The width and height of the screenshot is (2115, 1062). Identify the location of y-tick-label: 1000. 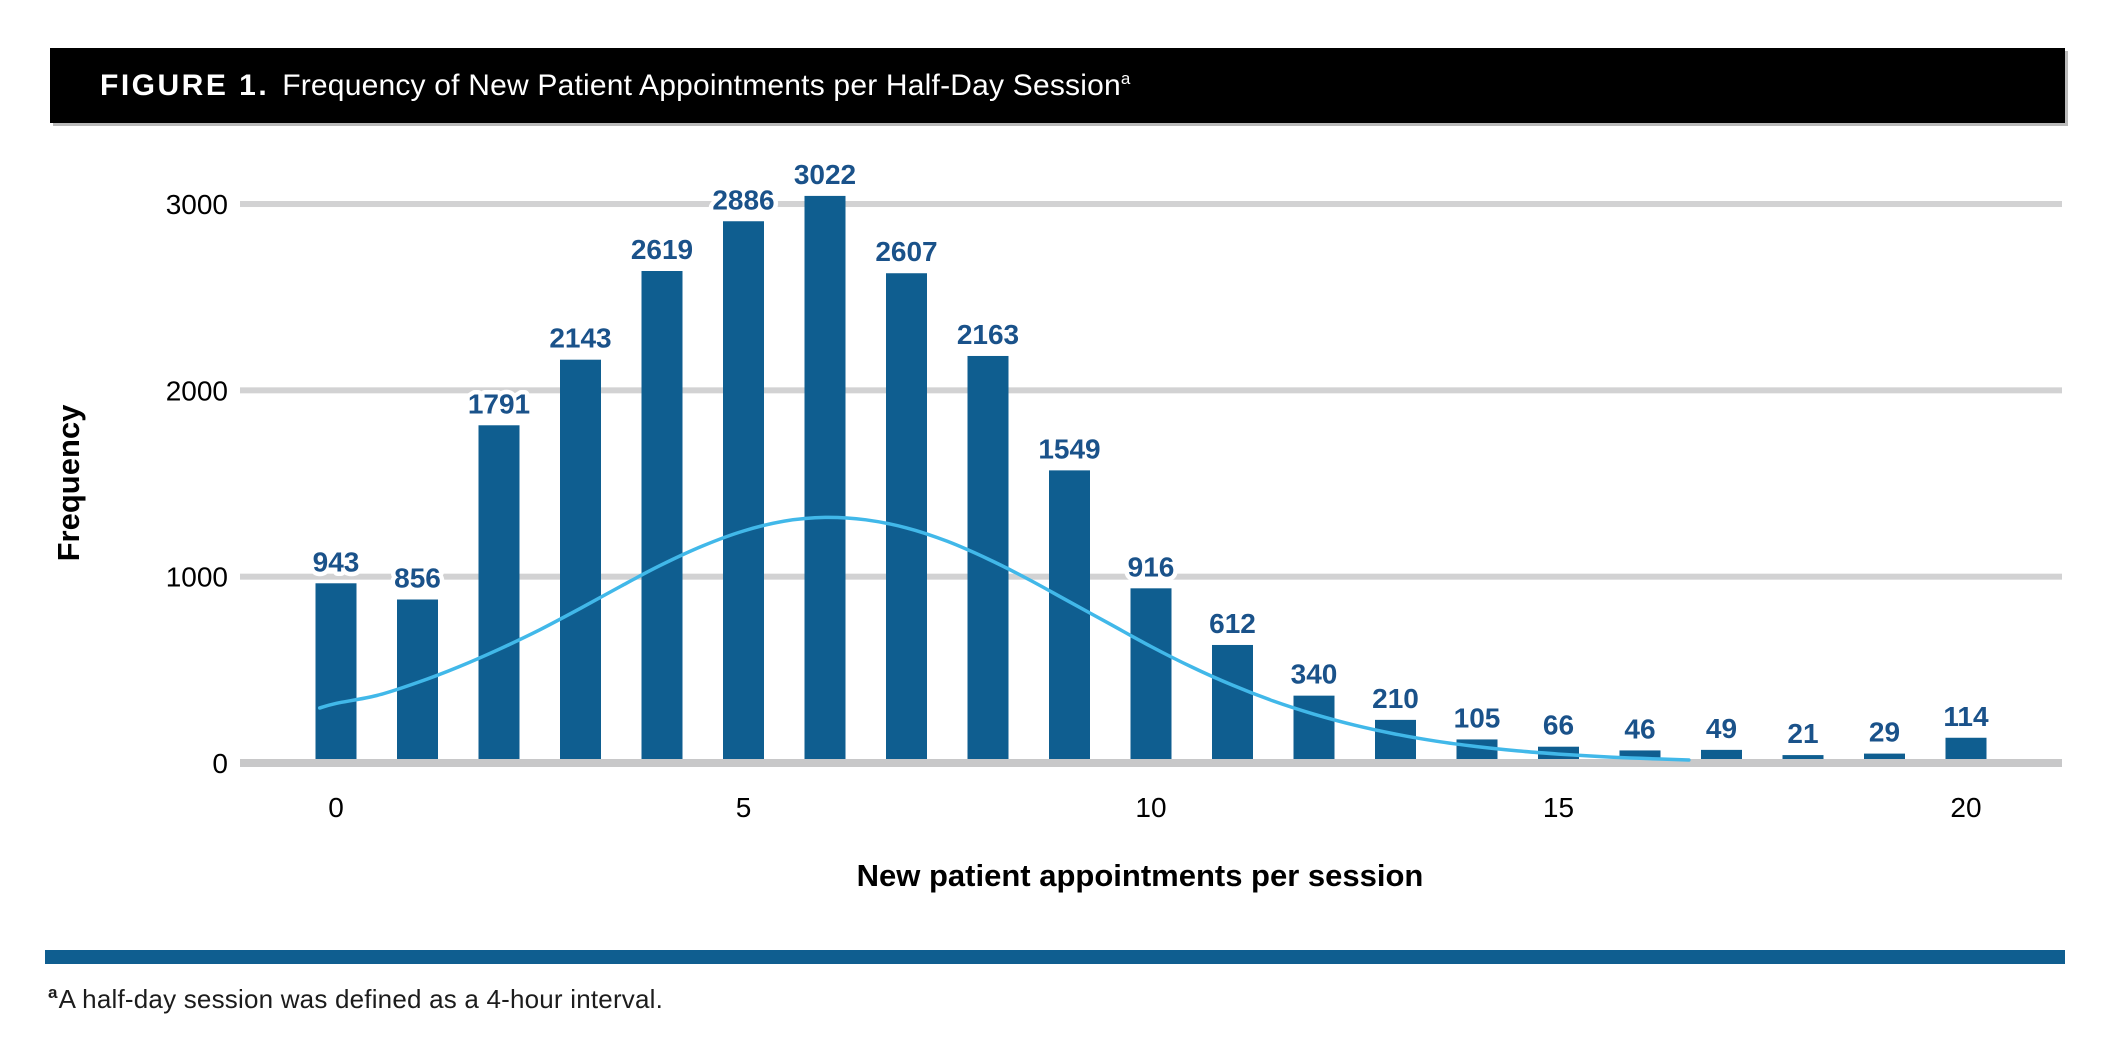
(197, 577).